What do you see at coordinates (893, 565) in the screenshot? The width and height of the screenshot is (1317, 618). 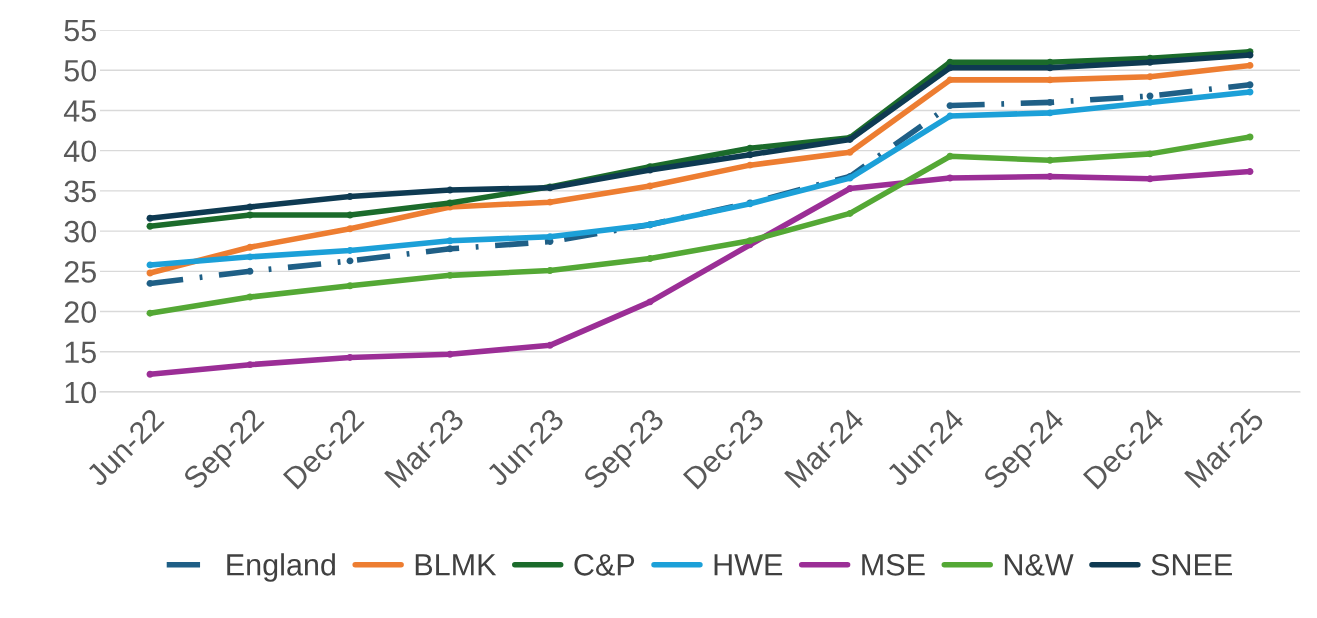 I see `legend-label: MSE` at bounding box center [893, 565].